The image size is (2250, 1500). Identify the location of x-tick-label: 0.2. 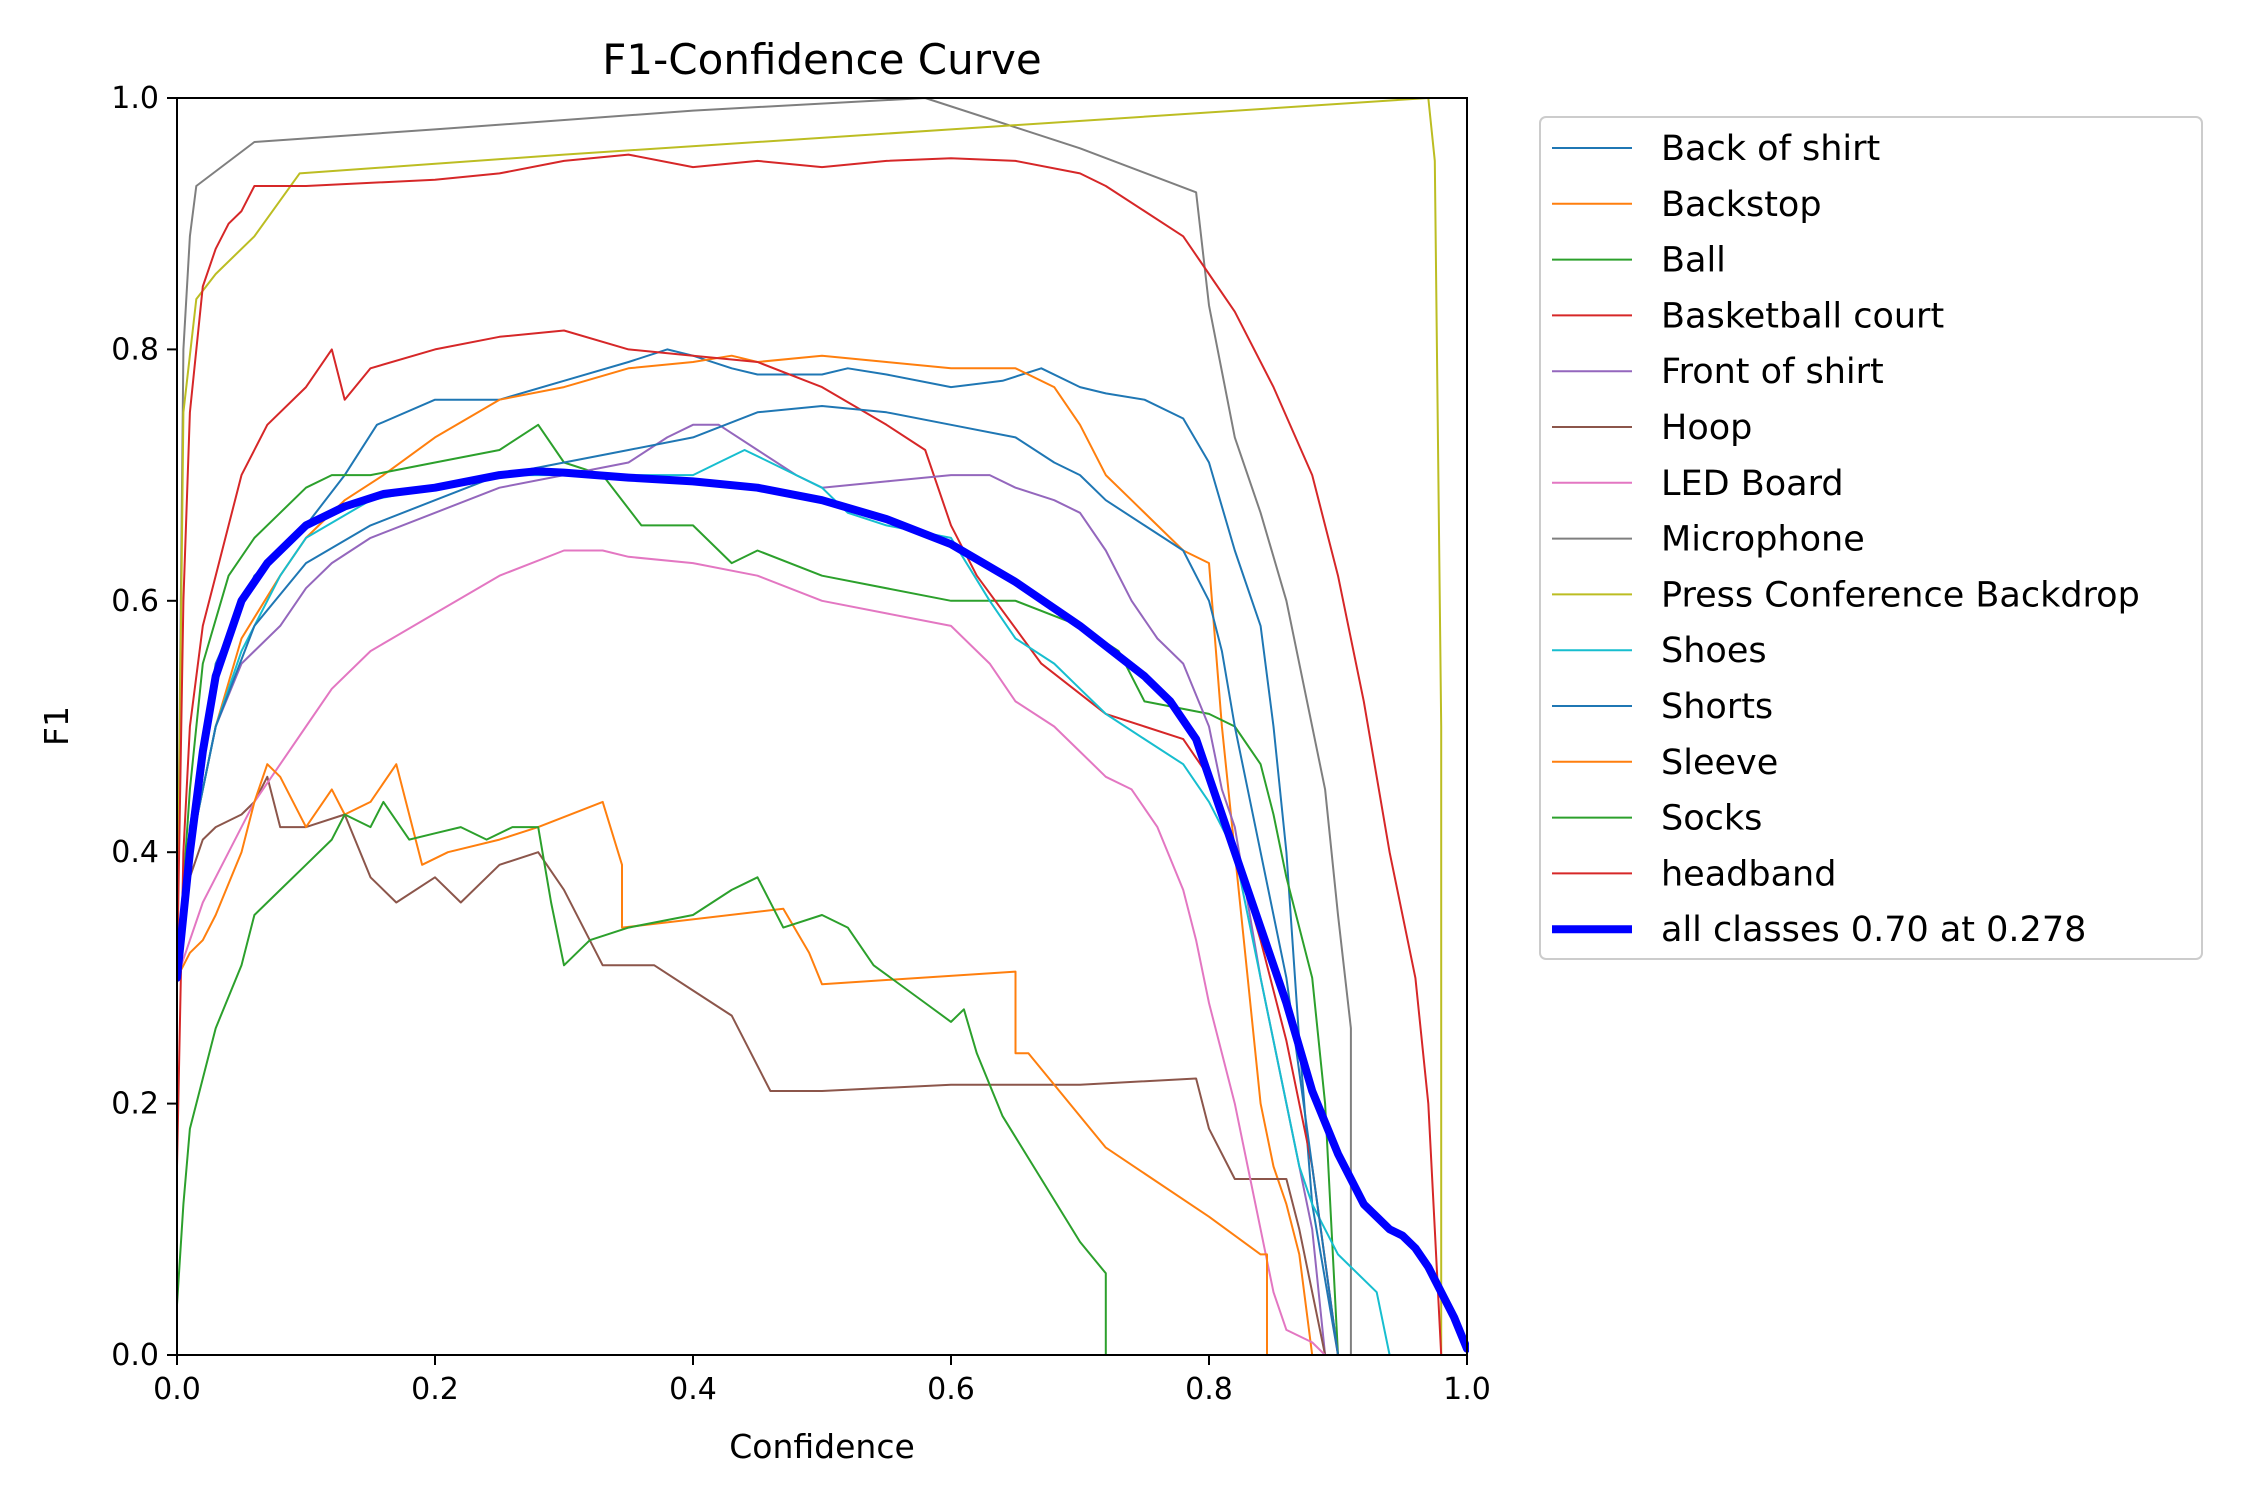
(435, 1389).